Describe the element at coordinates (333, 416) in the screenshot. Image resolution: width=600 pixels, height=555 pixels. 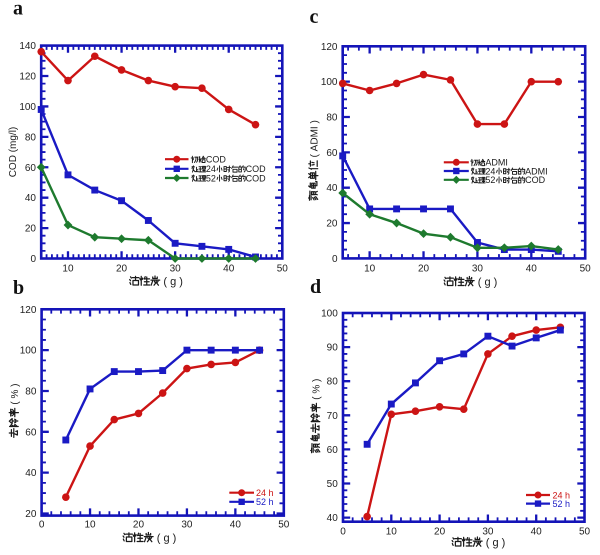
I see `svg-text: 70` at that location.